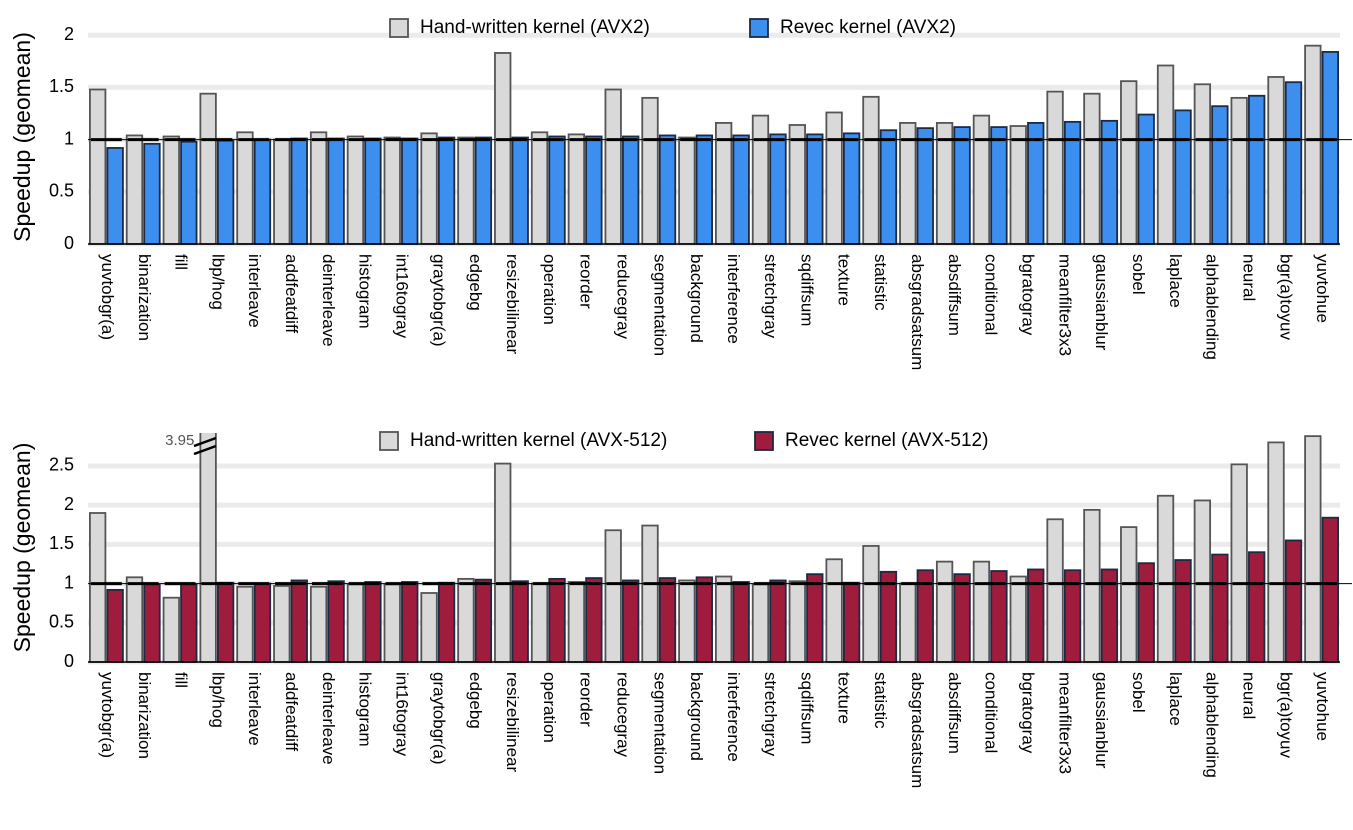 The image size is (1353, 830). Describe the element at coordinates (880, 282) in the screenshot. I see `x-tick-label: statistic` at that location.